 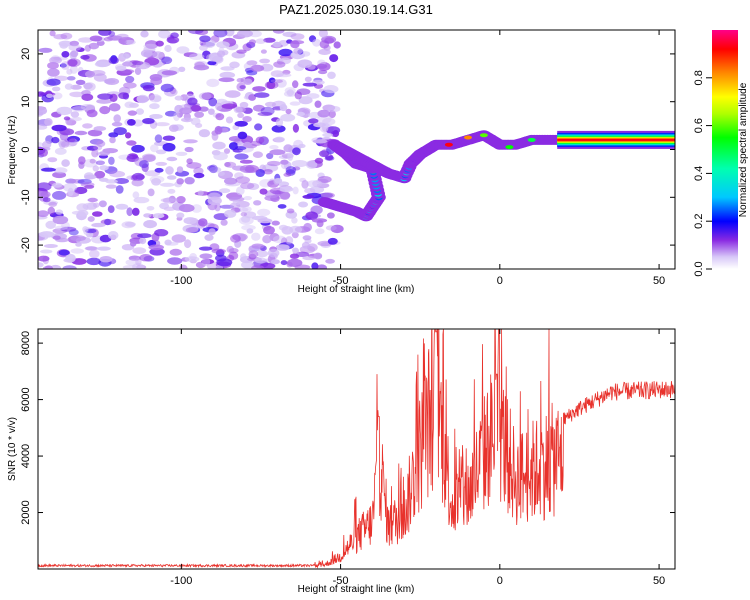 What do you see at coordinates (702, 173) in the screenshot?
I see `colorbar-ticks: 0.0 0.2 0.4 0.6 0.8` at bounding box center [702, 173].